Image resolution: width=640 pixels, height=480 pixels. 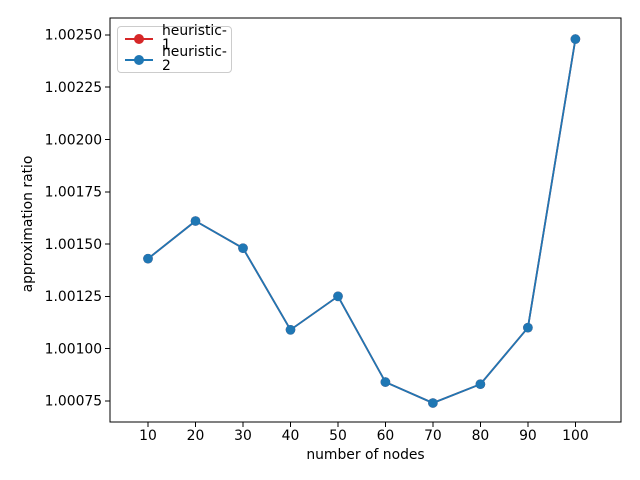 I want to click on legend-entry: heuristic-1, so click(x=178, y=38).